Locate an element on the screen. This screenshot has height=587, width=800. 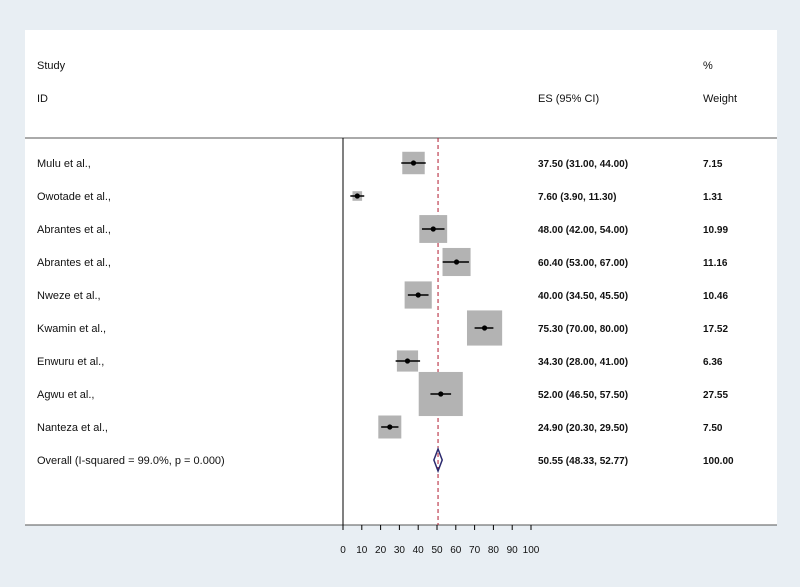
x-tick-label: 70 is located at coordinates (475, 550).